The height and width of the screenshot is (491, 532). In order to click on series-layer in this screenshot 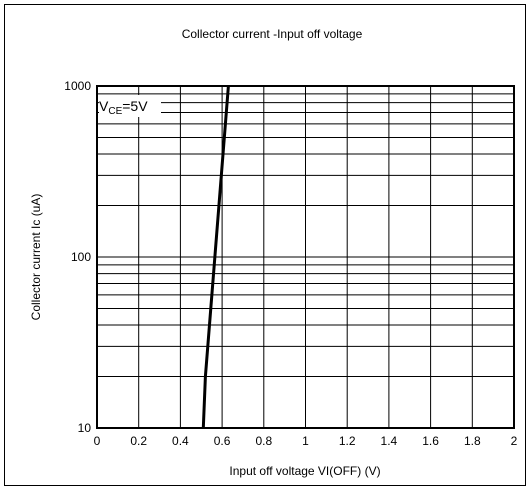, I will do `click(215, 257)`.